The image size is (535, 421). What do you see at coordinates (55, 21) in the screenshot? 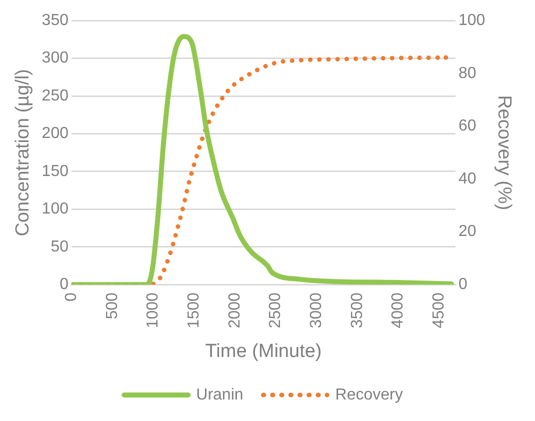
I see `y-tick-label: 350` at bounding box center [55, 21].